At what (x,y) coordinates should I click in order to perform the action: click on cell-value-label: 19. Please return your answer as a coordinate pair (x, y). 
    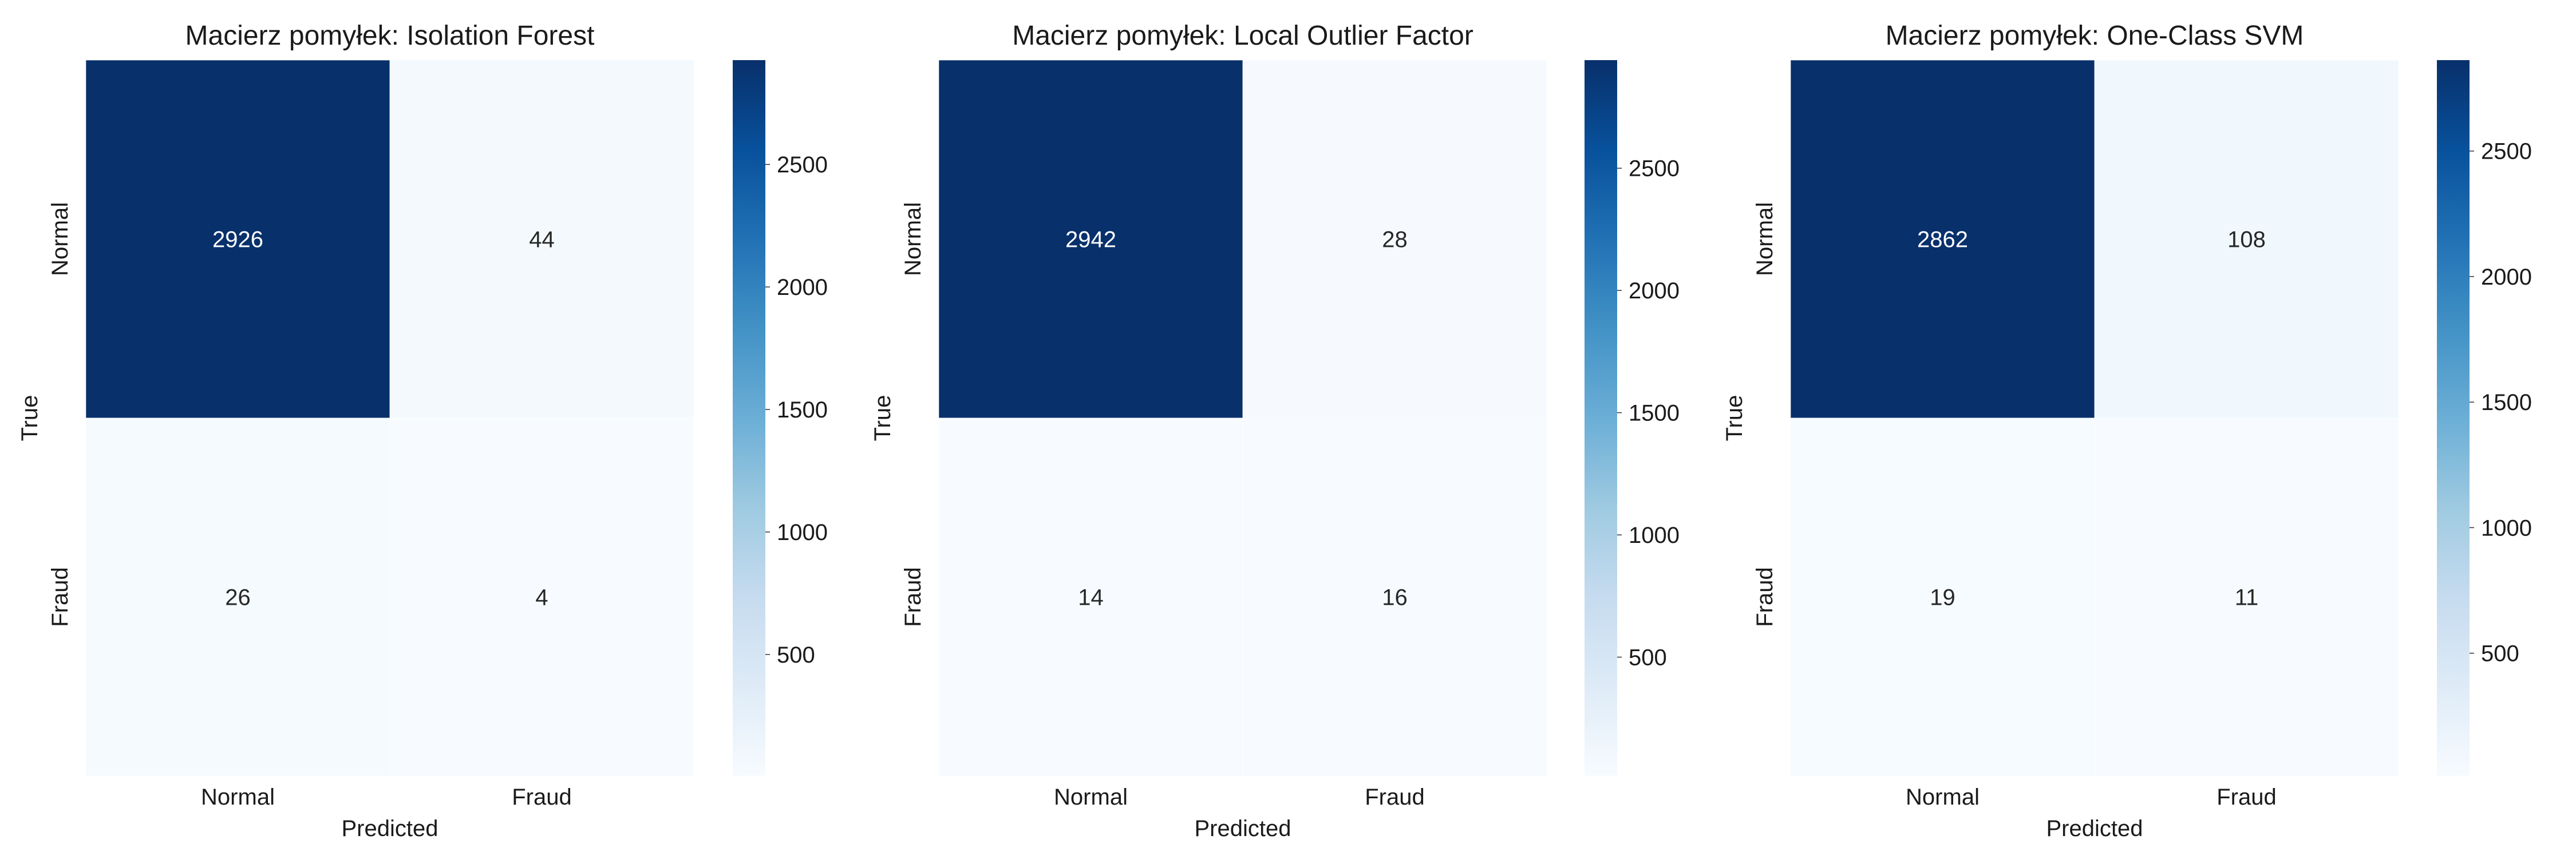
    Looking at the image, I should click on (1942, 598).